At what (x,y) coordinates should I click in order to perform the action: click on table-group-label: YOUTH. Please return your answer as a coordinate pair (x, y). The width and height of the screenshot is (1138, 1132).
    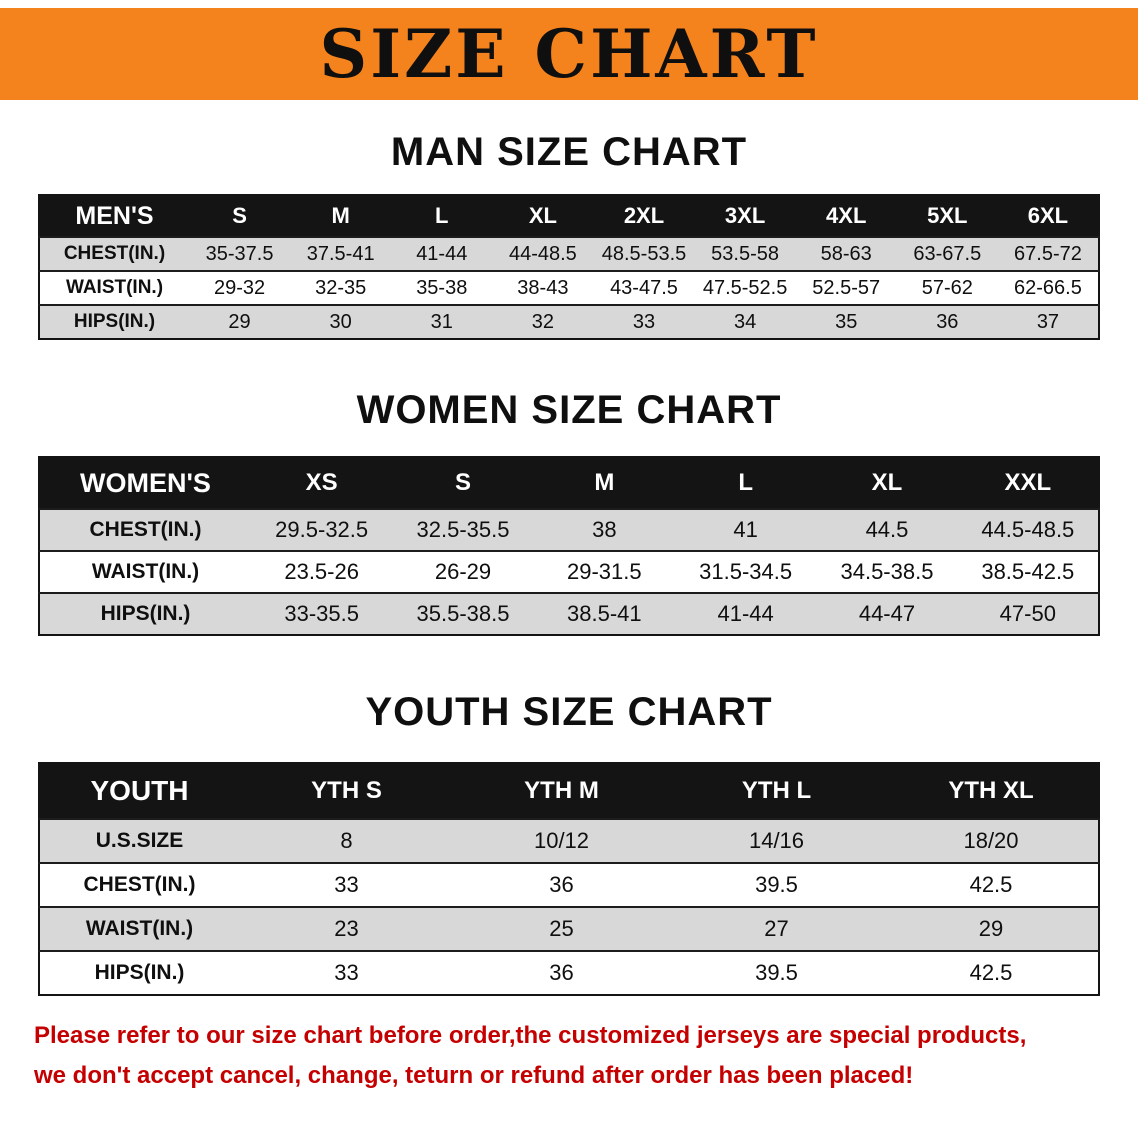
    Looking at the image, I should click on (139, 790).